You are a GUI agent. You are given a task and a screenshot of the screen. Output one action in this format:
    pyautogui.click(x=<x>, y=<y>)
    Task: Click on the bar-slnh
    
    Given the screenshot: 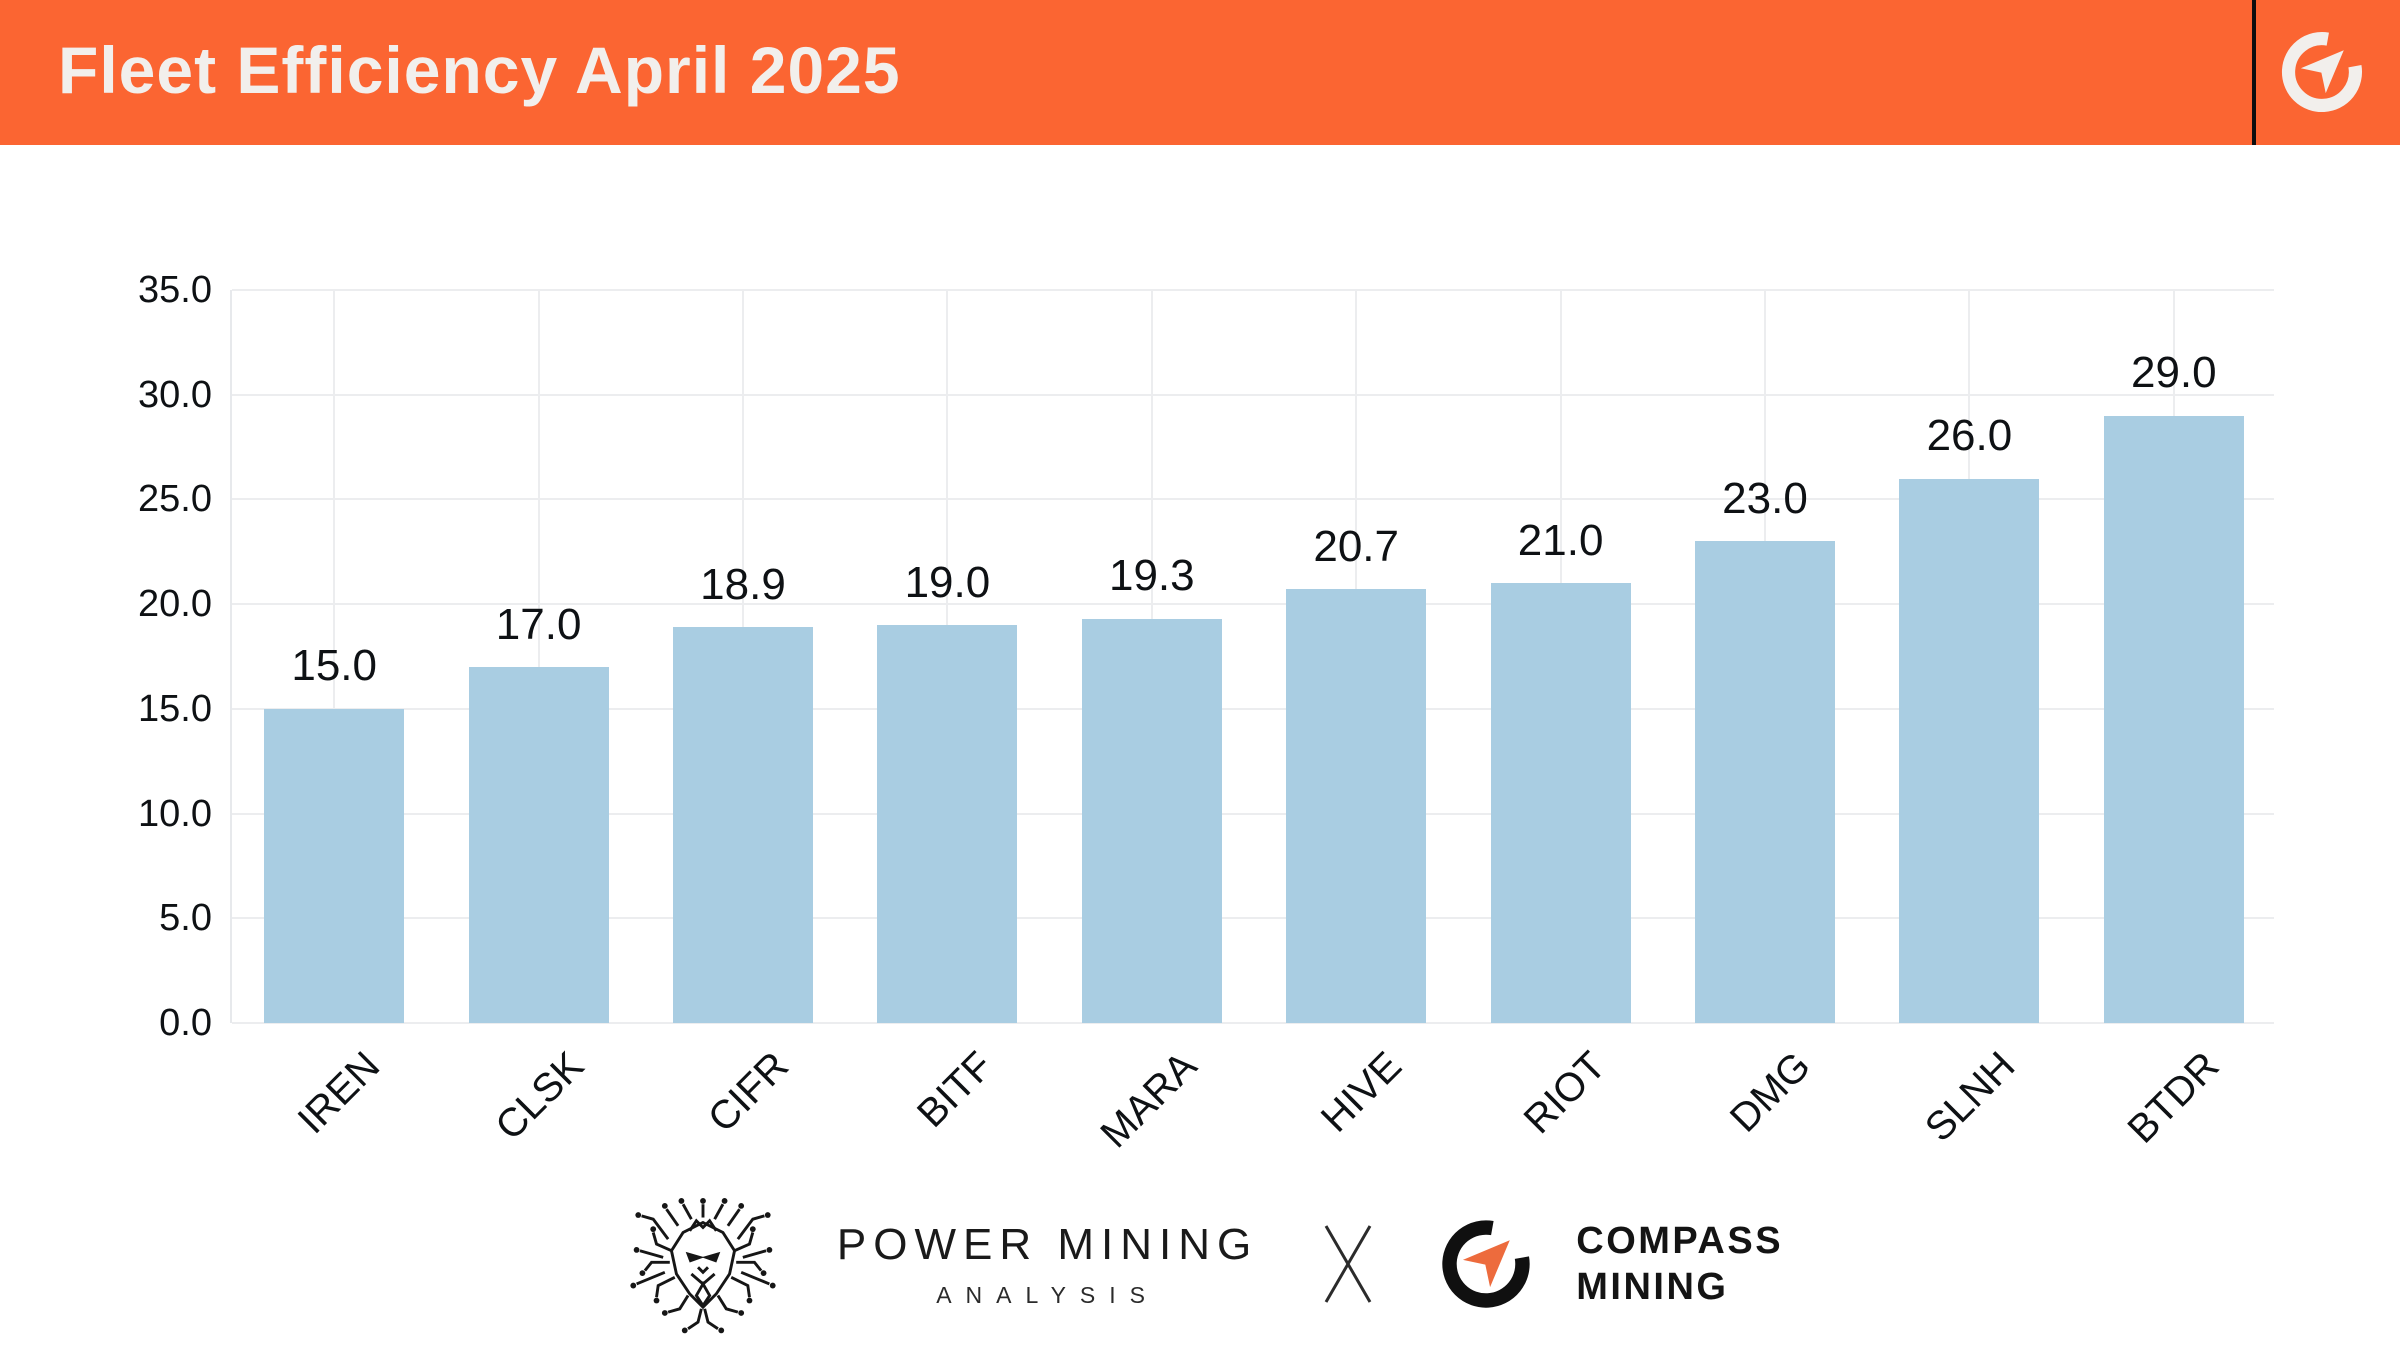 What is the action you would take?
    pyautogui.click(x=1969, y=750)
    